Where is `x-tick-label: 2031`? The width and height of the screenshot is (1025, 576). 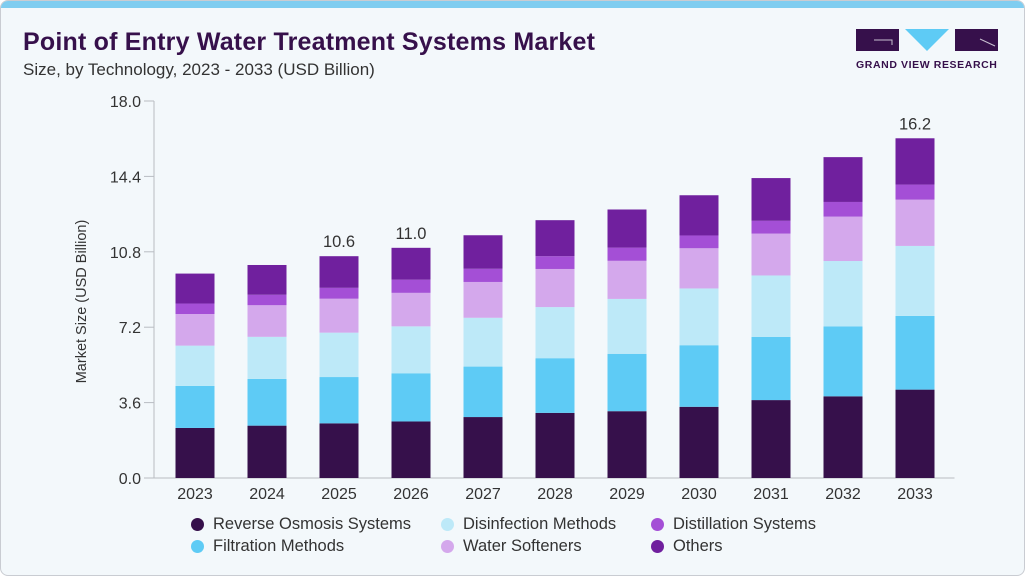
x-tick-label: 2031 is located at coordinates (771, 494).